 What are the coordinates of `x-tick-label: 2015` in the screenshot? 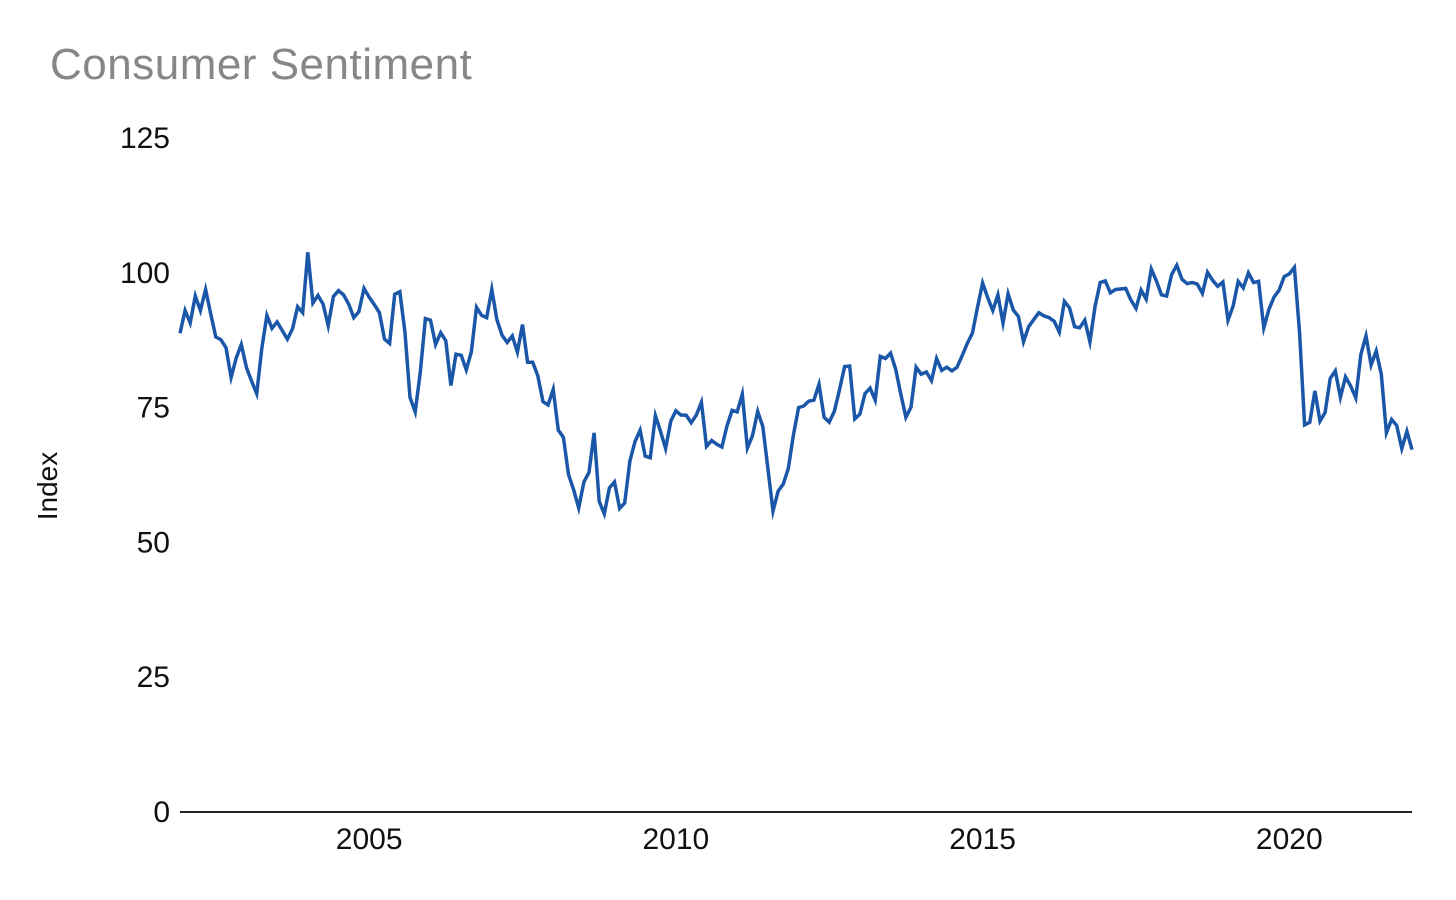 It's located at (982, 839).